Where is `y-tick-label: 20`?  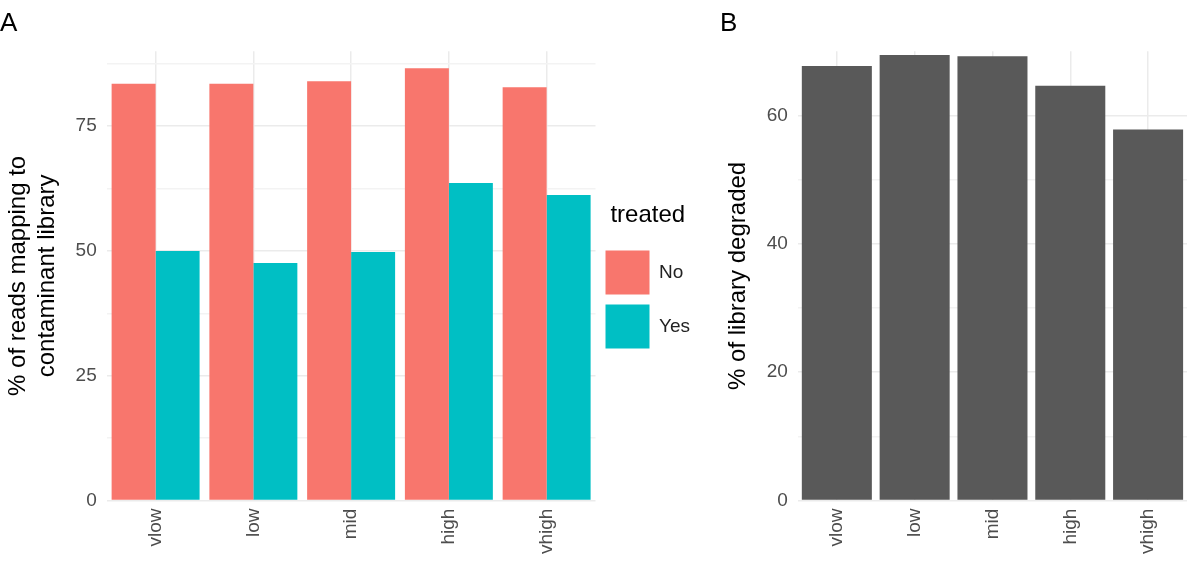
y-tick-label: 20 is located at coordinates (777, 371).